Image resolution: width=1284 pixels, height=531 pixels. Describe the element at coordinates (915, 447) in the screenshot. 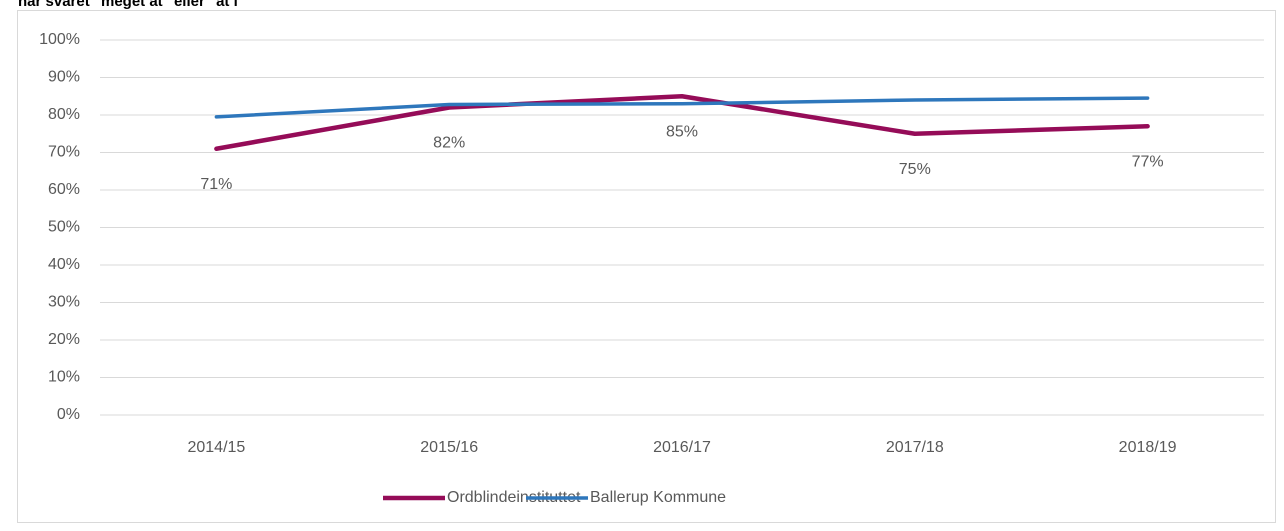

I see `x-tick-label: 2017/18` at that location.